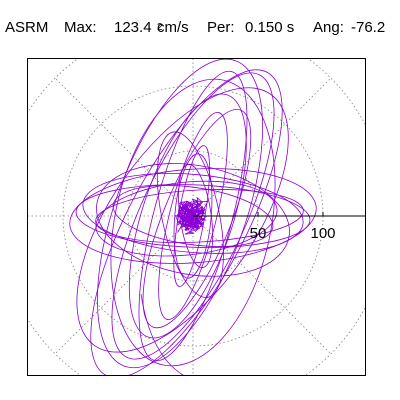 This screenshot has height=400, width=400. Describe the element at coordinates (293, 227) in the screenshot. I see `axis-ticks: 50 100` at that location.